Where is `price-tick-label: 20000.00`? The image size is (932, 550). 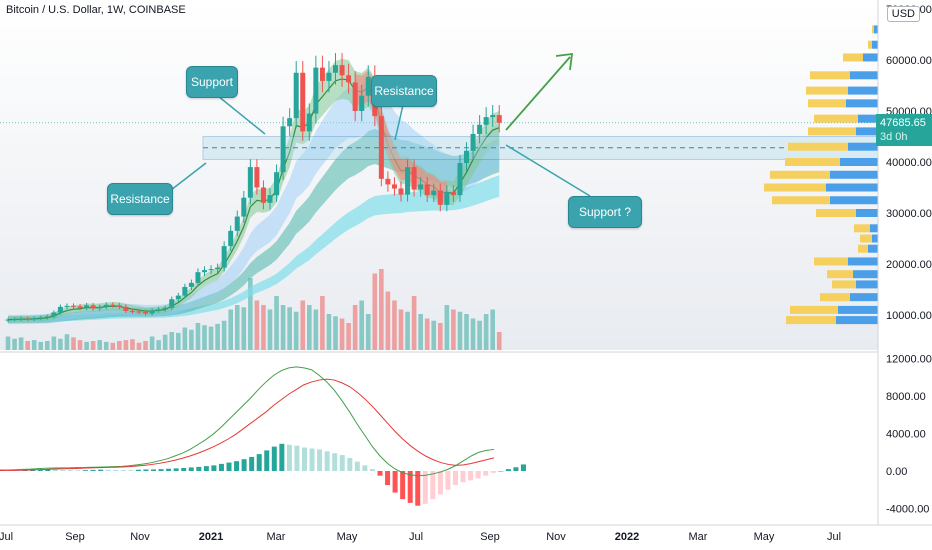 price-tick-label: 20000.00 is located at coordinates (909, 265).